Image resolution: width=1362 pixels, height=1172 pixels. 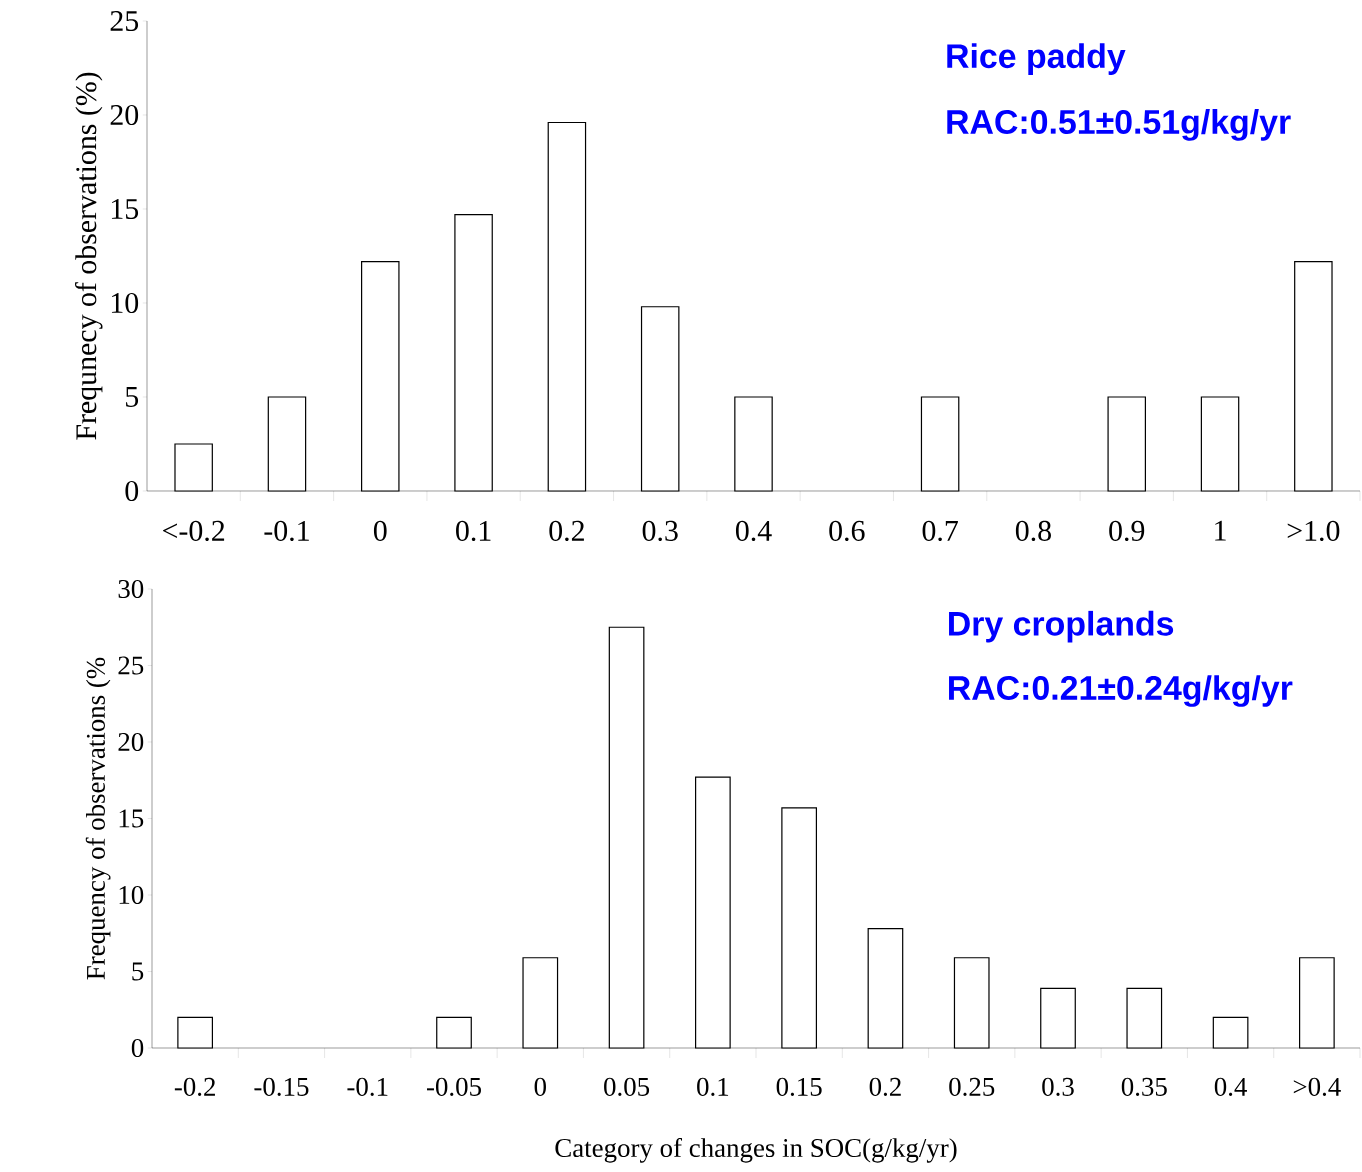 What do you see at coordinates (194, 1087) in the screenshot?
I see `x-tick-label: -0.2` at bounding box center [194, 1087].